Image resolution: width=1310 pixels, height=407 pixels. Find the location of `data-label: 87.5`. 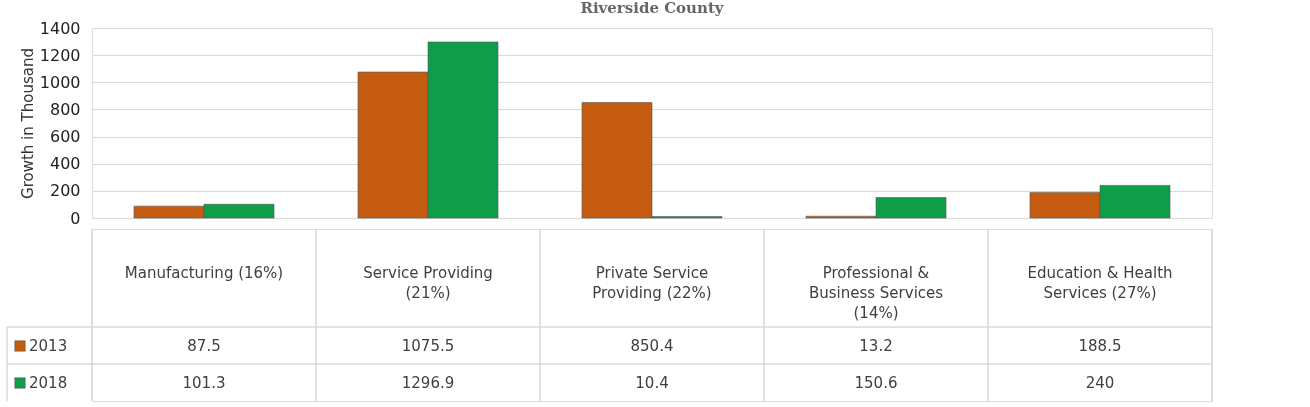

data-label: 87.5 is located at coordinates (204, 346).